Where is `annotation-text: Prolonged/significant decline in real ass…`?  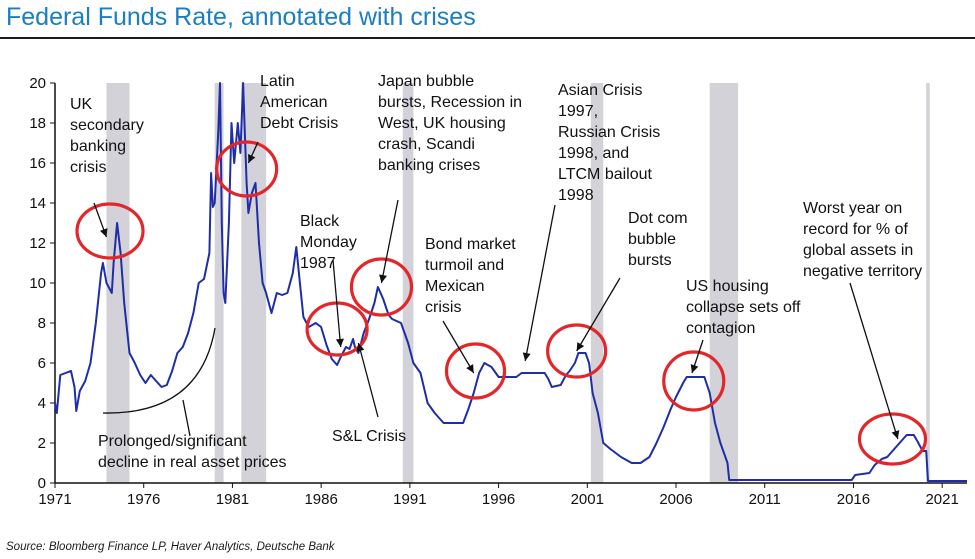 annotation-text: Prolonged/significant decline in real ass… is located at coordinates (192, 452).